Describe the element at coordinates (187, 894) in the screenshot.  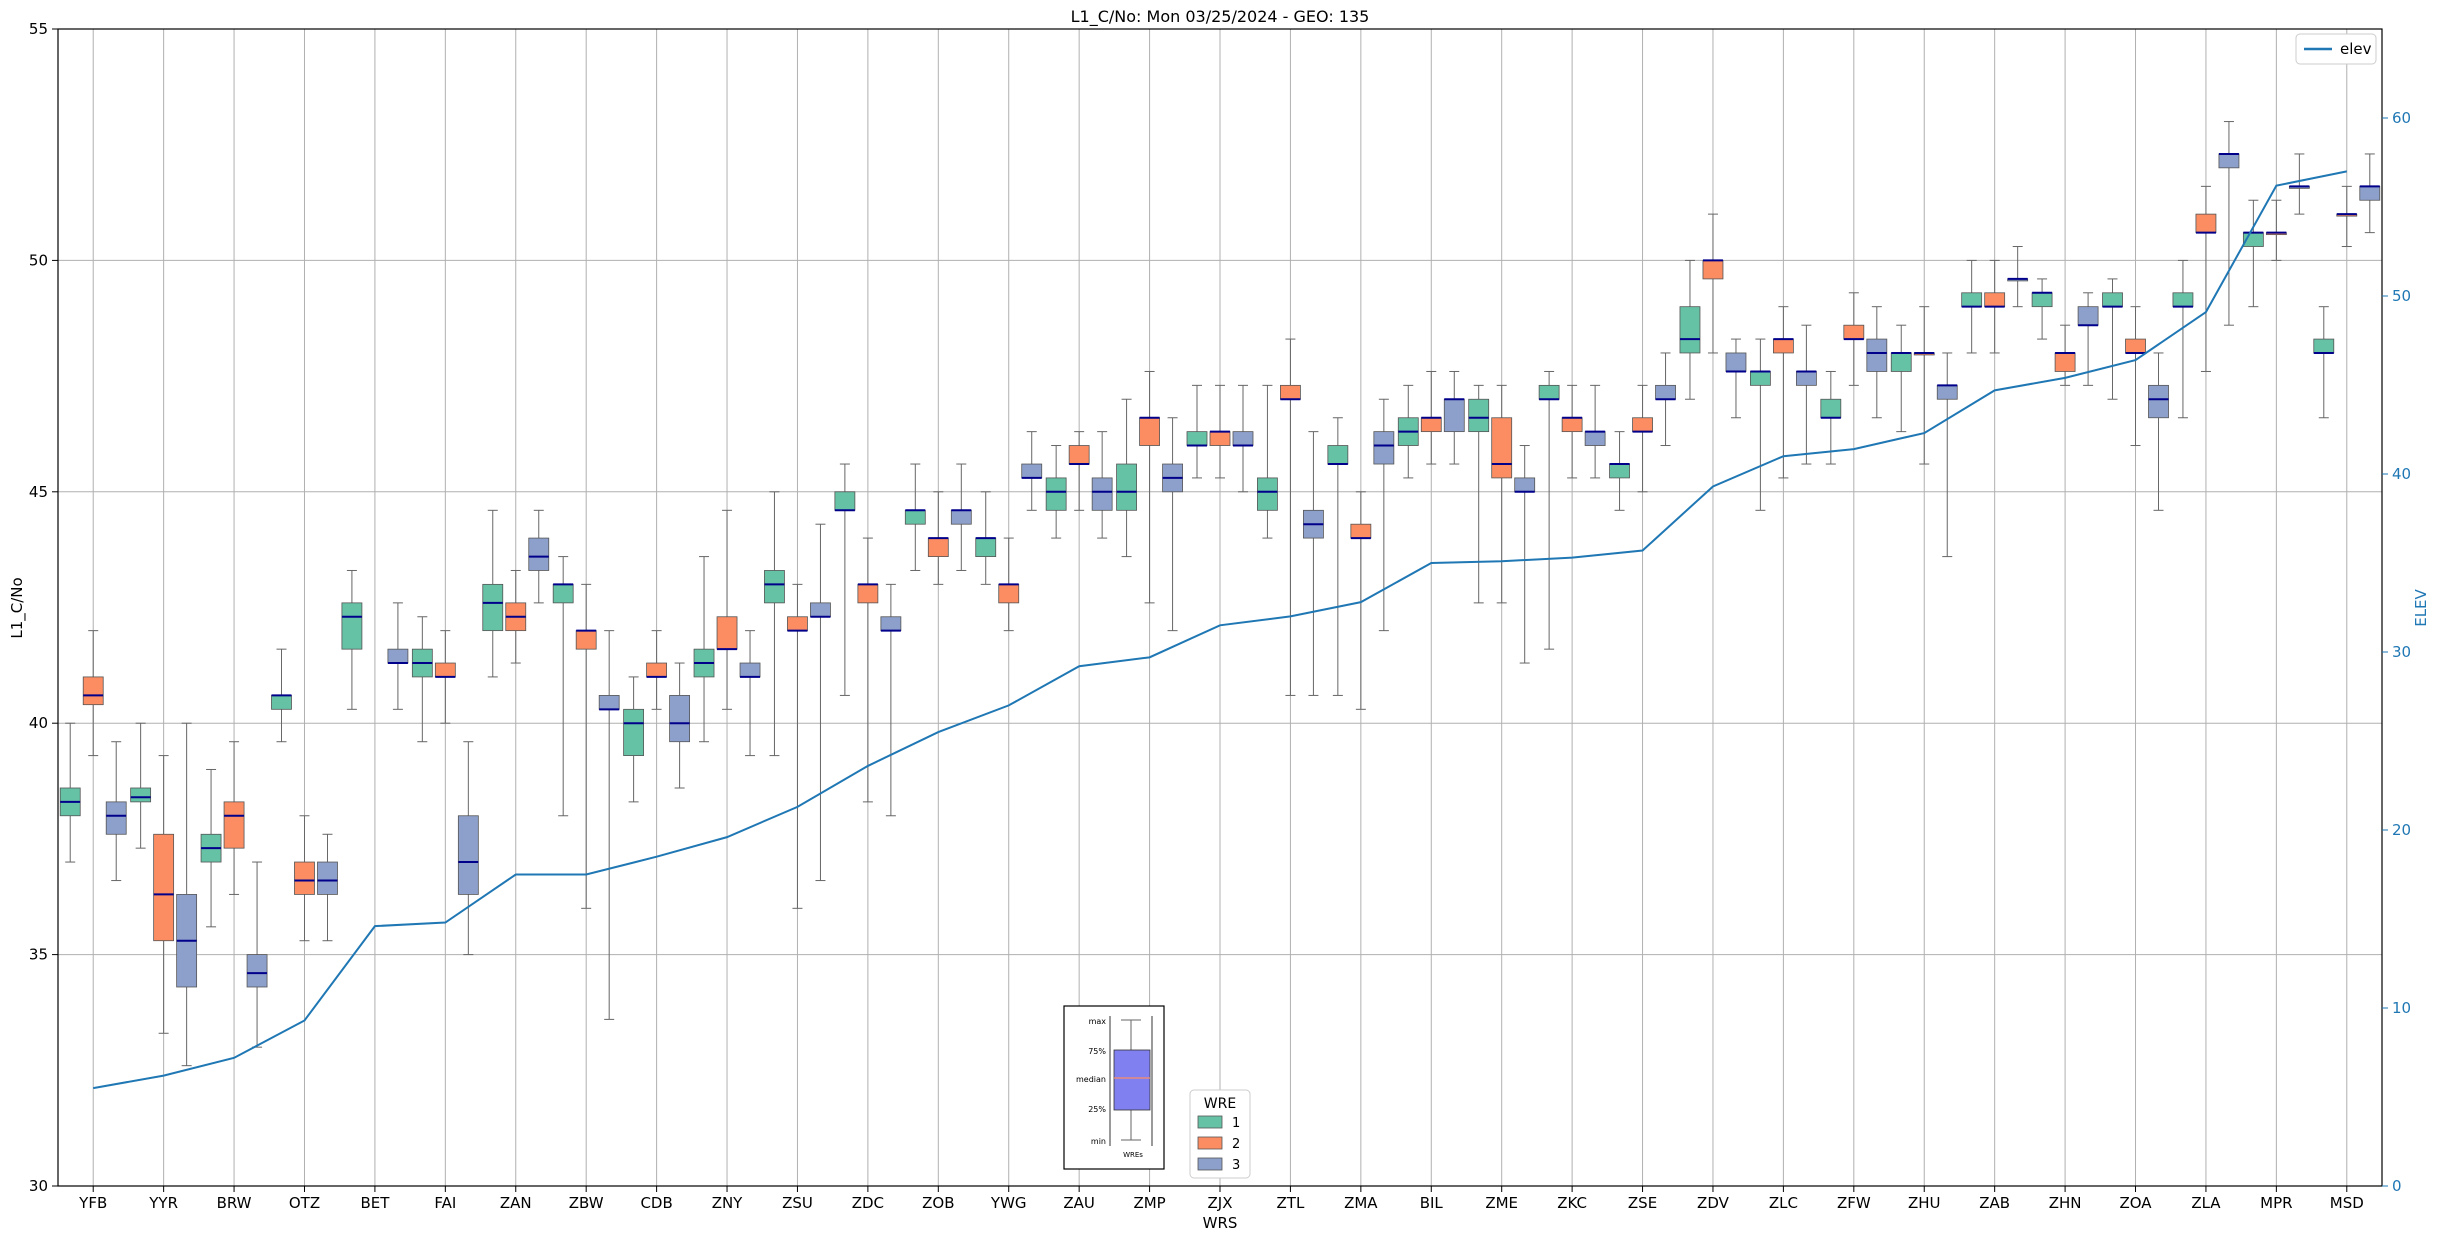
I see `box-yyr-wre3` at that location.